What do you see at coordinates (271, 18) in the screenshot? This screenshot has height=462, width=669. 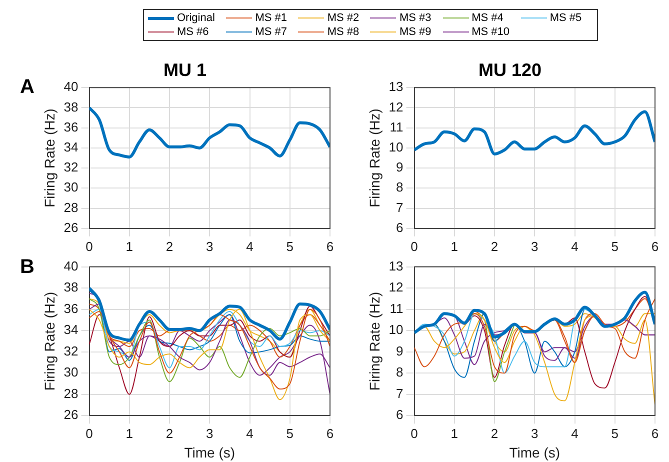 I see `legend-label: MS #1` at bounding box center [271, 18].